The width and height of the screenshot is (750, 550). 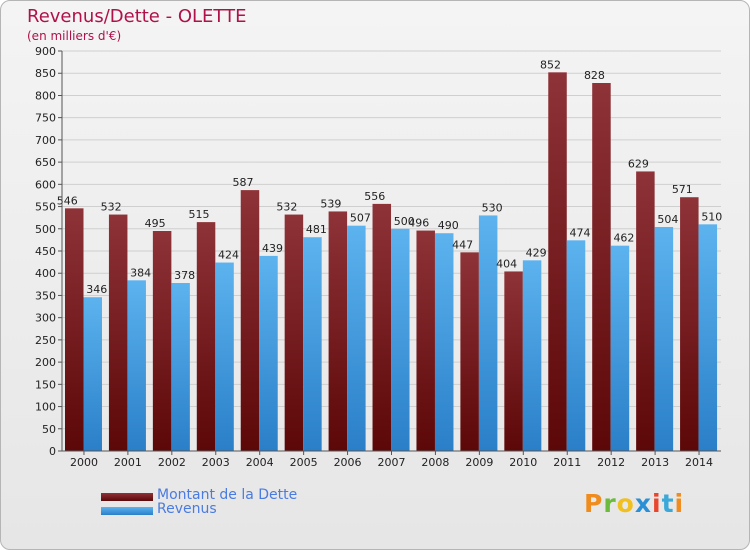 What do you see at coordinates (348, 462) in the screenshot?
I see `x-tick-label: 2006` at bounding box center [348, 462].